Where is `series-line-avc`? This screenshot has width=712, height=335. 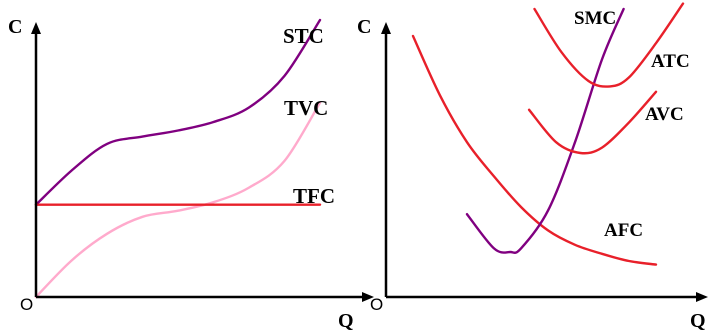
series-line-avc is located at coordinates (592, 122).